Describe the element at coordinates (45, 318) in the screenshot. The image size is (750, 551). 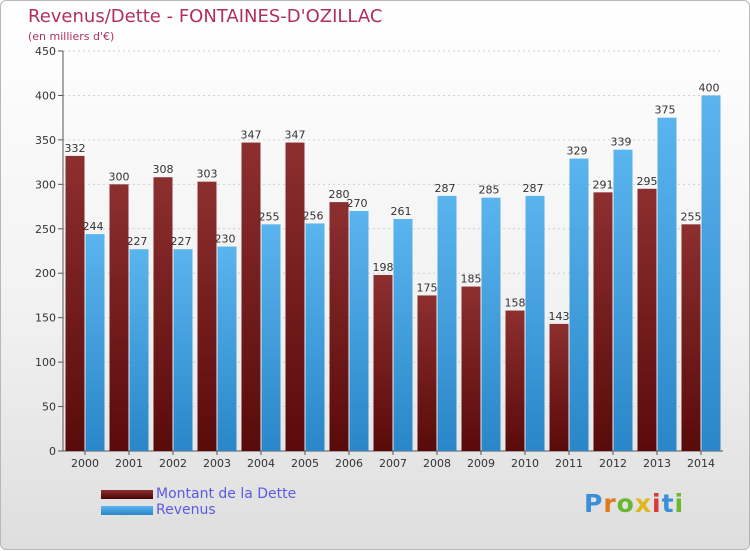
I see `y-tick-label: 150` at that location.